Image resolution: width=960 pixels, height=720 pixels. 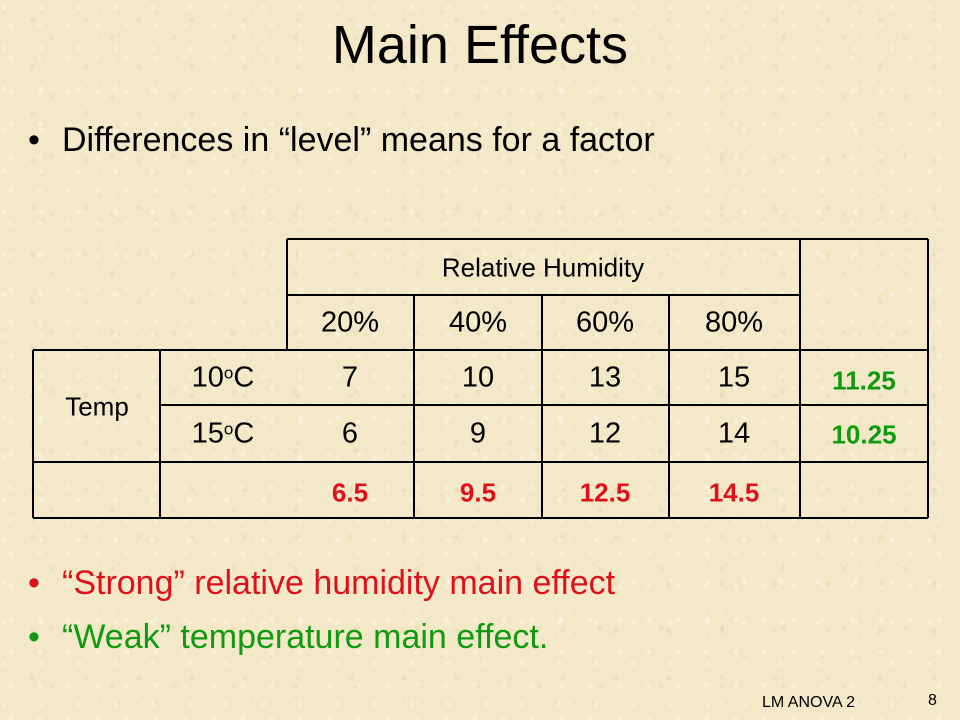 I want to click on column-mean: 9.5, so click(x=478, y=492).